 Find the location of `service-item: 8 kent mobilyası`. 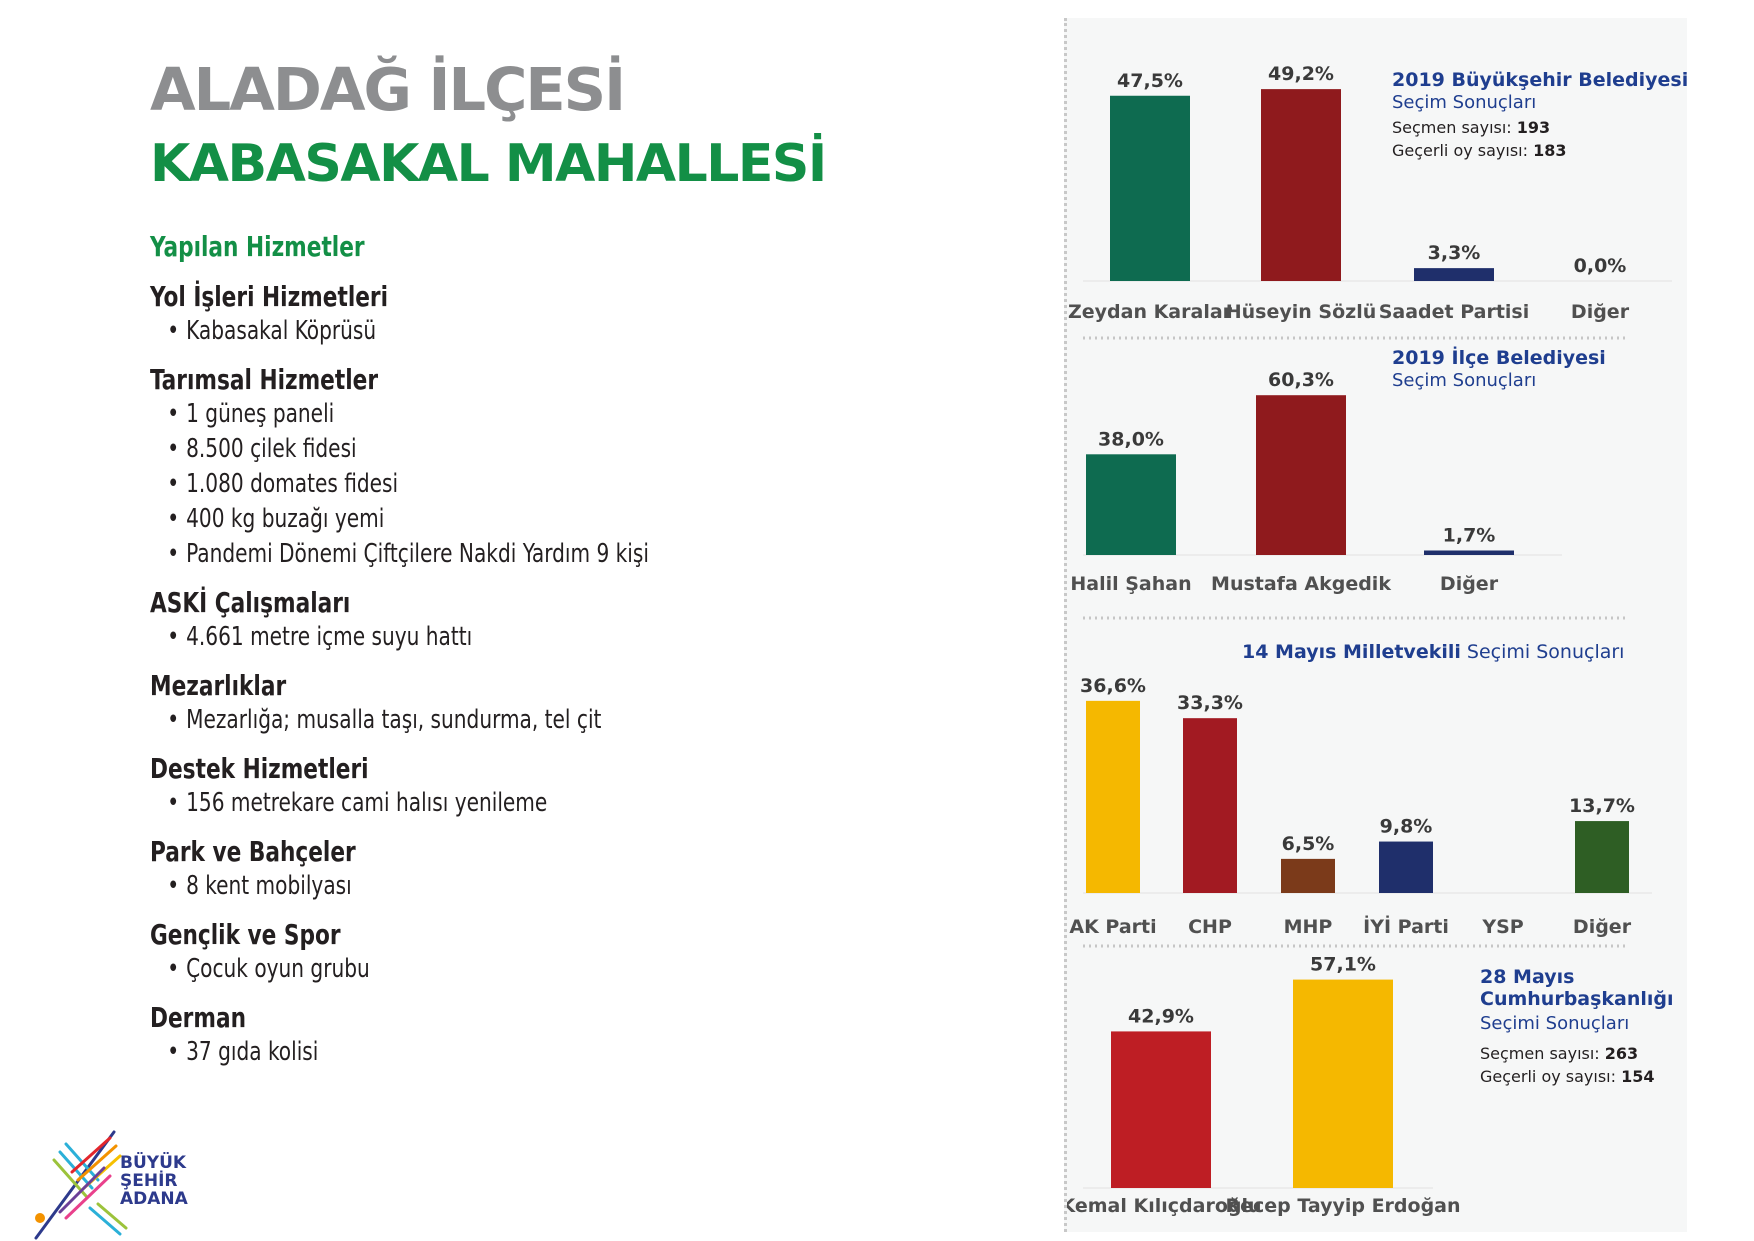

service-item: 8 kent mobilyası is located at coordinates (537, 886).